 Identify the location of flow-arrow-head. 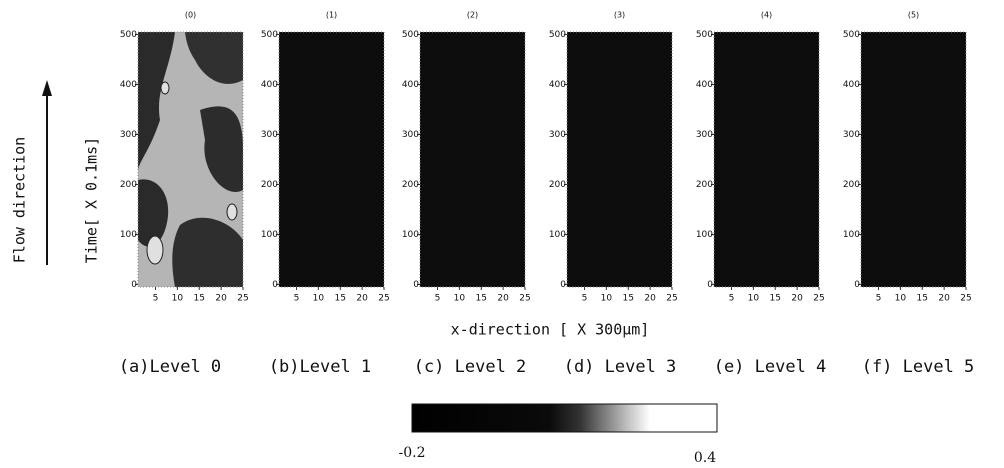
(47, 88).